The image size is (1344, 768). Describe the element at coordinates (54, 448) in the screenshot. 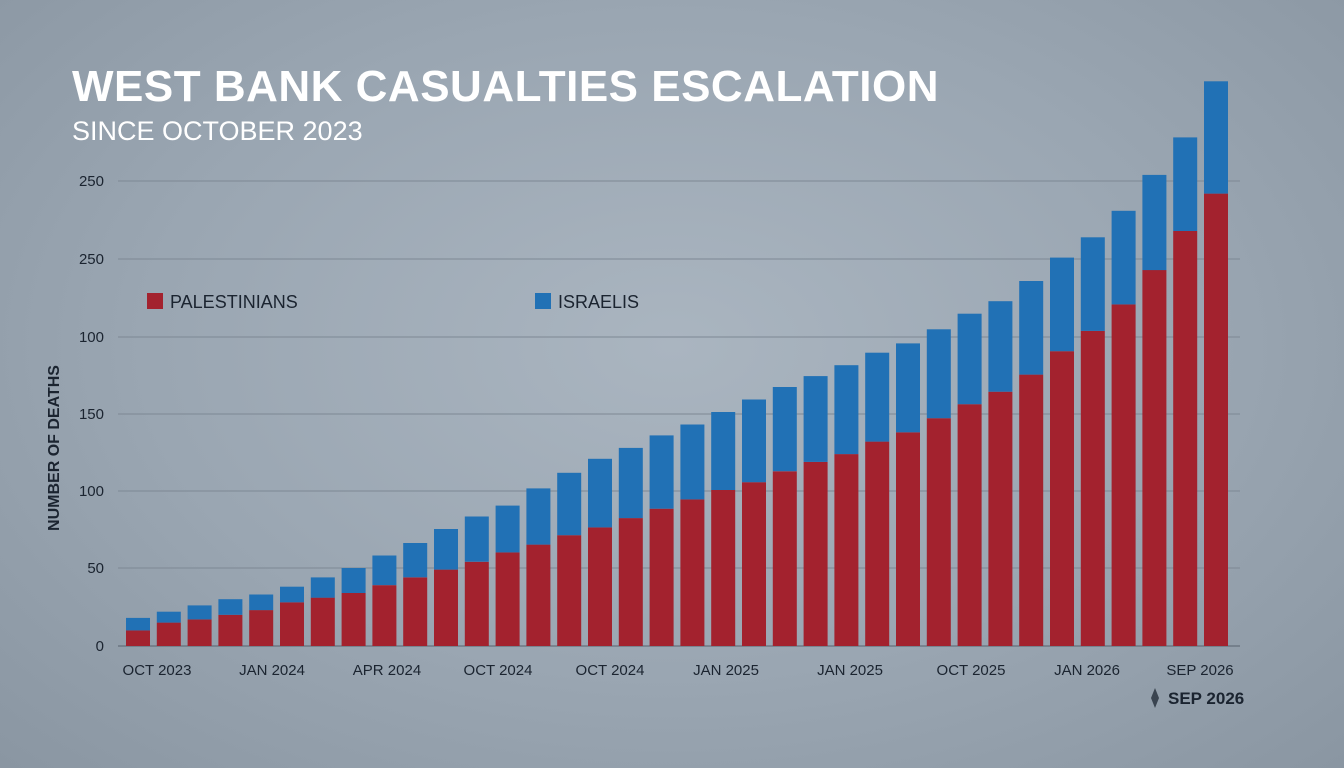

I see `y-axis-label: NUMBER OF DEATHS` at that location.